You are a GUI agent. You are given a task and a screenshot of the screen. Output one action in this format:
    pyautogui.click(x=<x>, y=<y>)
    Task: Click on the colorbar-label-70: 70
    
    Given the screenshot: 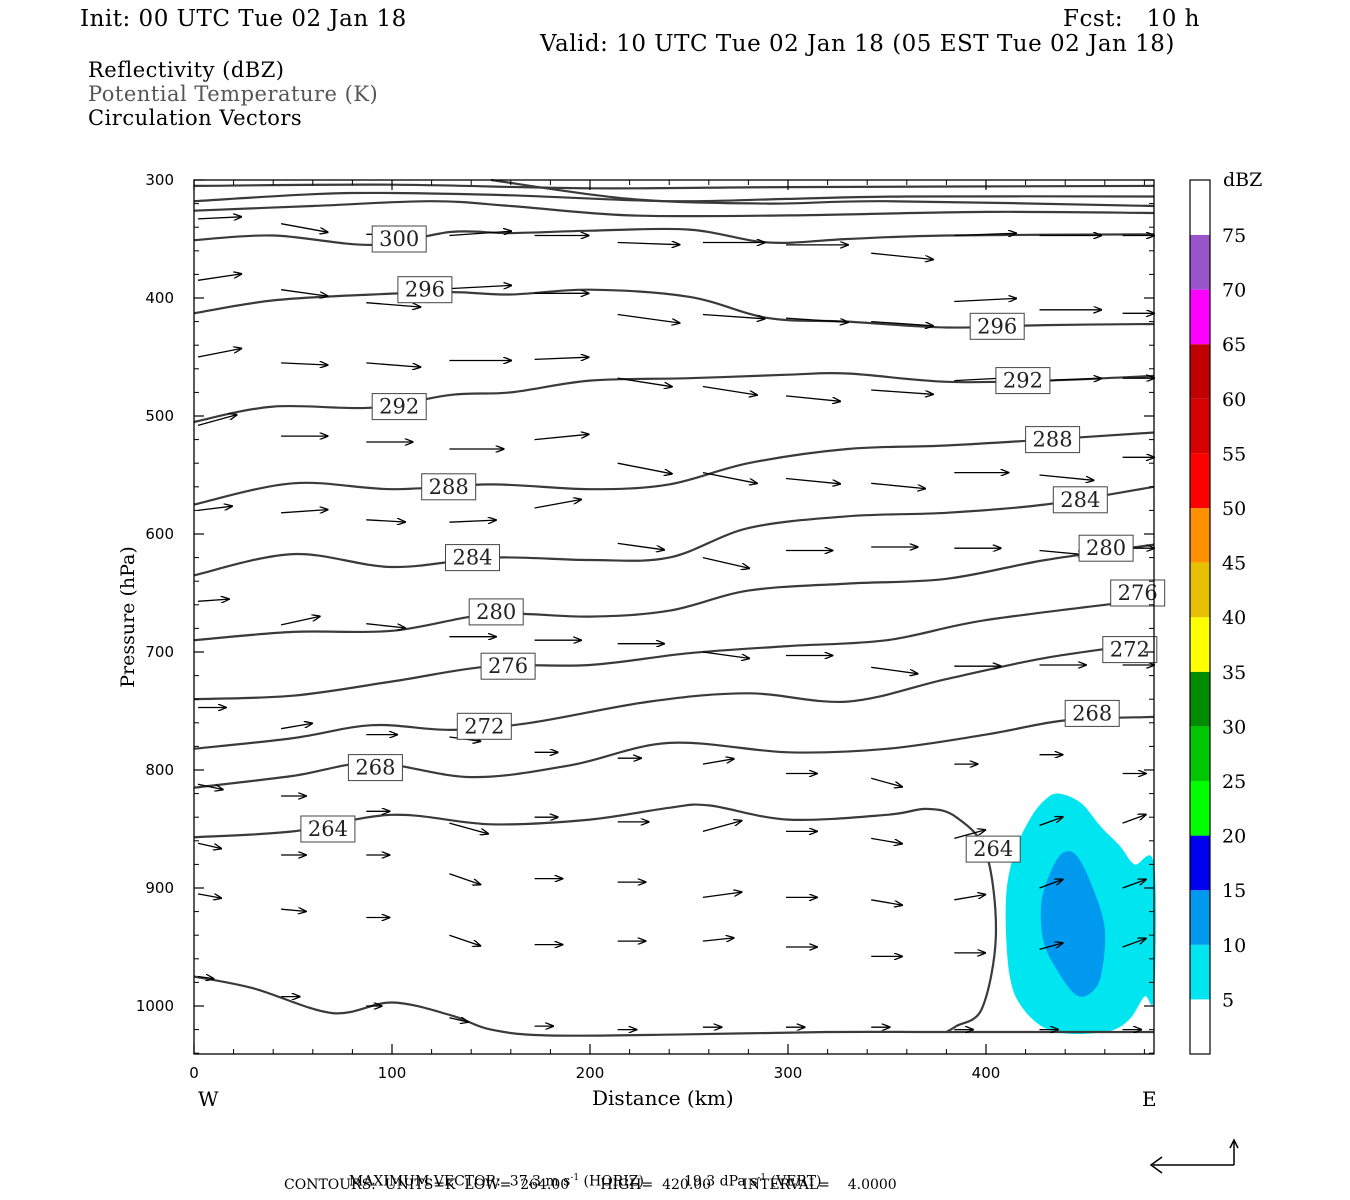 What is the action you would take?
    pyautogui.click(x=1234, y=291)
    